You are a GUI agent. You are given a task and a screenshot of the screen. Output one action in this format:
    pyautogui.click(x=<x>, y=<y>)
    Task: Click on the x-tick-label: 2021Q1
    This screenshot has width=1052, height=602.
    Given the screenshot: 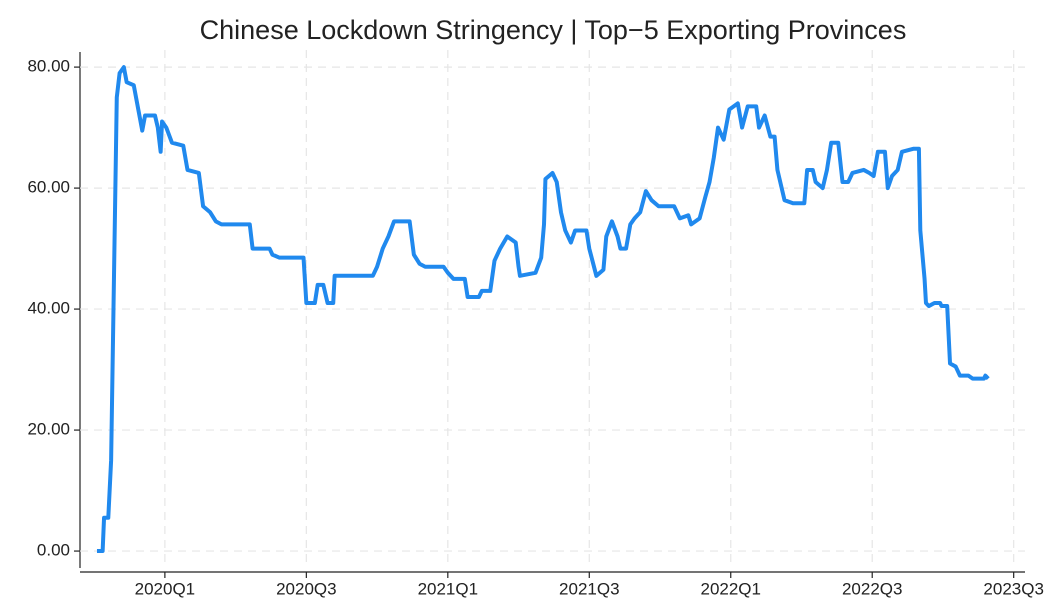 What is the action you would take?
    pyautogui.click(x=448, y=588)
    